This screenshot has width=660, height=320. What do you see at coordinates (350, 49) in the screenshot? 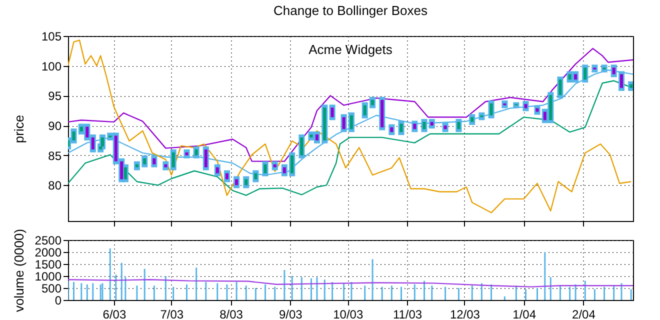
I see `annotation: Acme Widgets` at bounding box center [350, 49].